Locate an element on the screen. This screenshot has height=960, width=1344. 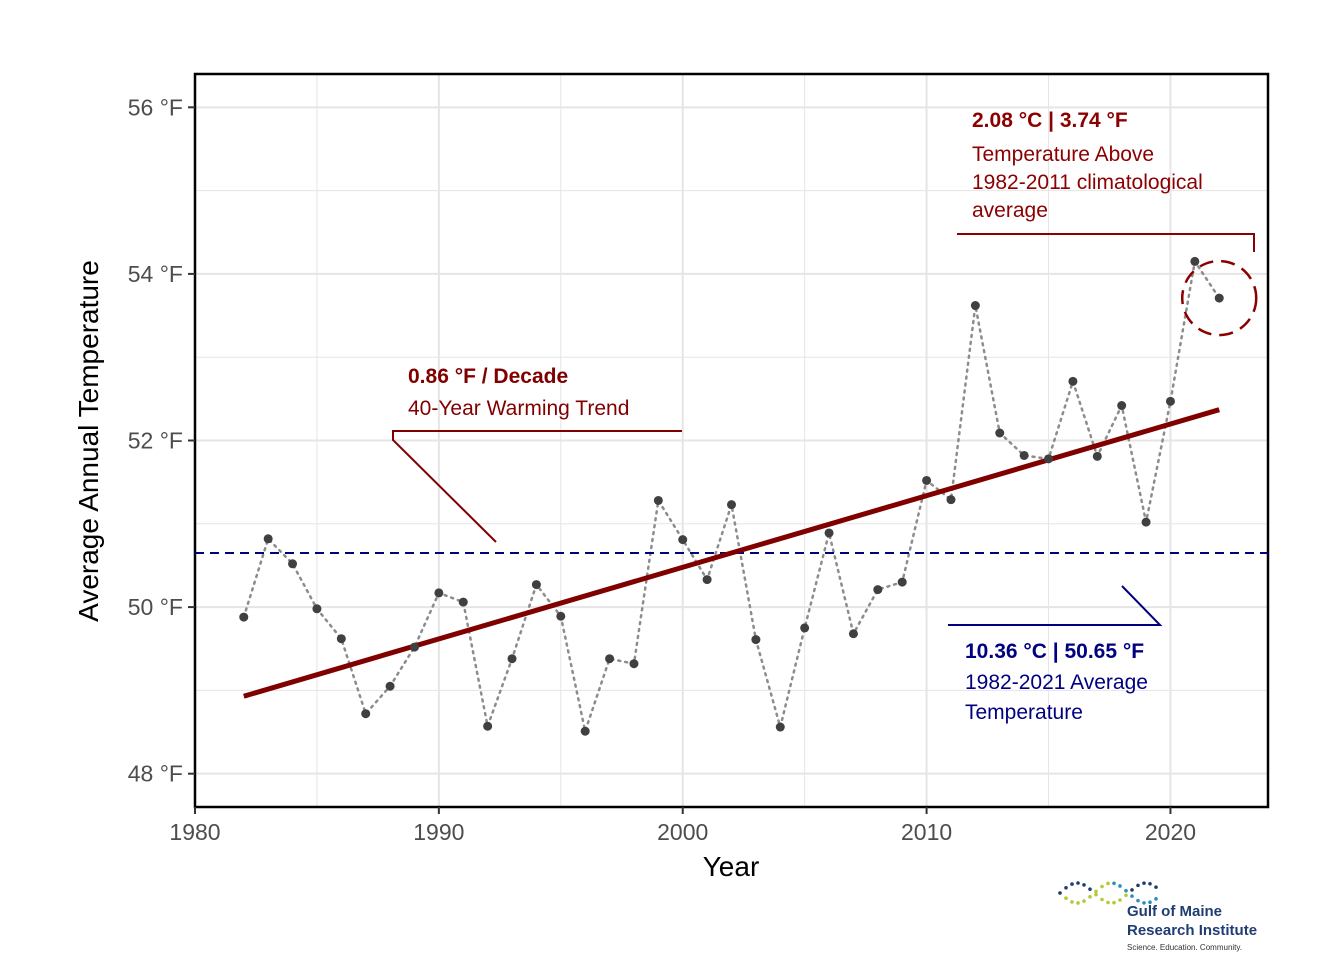
average-annotation-line1: 1982-2021 Average is located at coordinates (1056, 682).